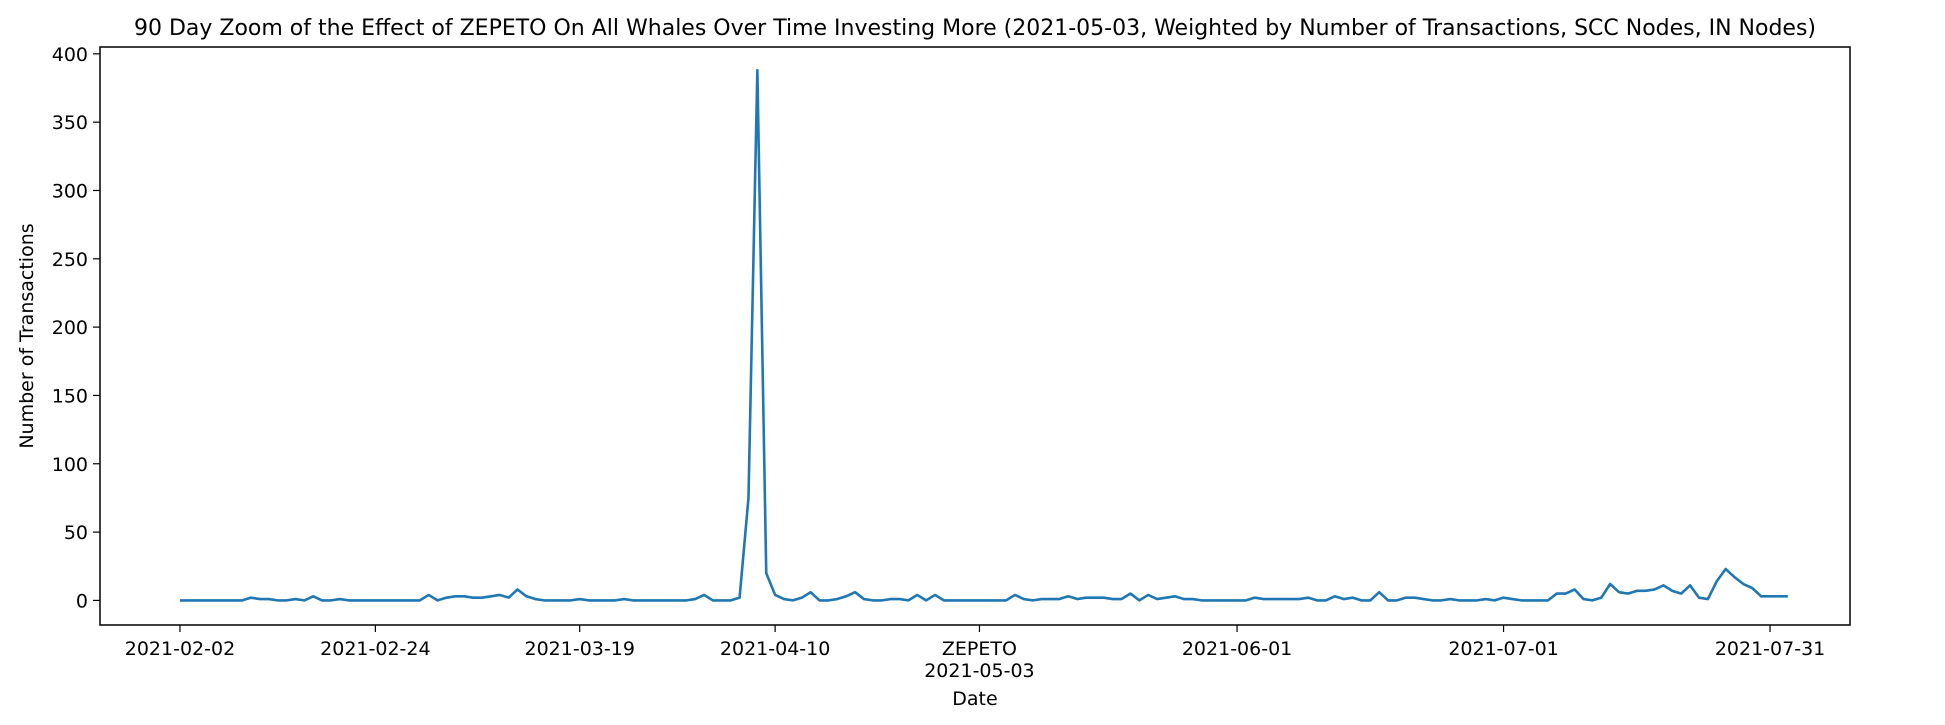 This screenshot has height=725, width=1945. What do you see at coordinates (979, 649) in the screenshot?
I see `event-label-backdrop: ZEPETO` at bounding box center [979, 649].